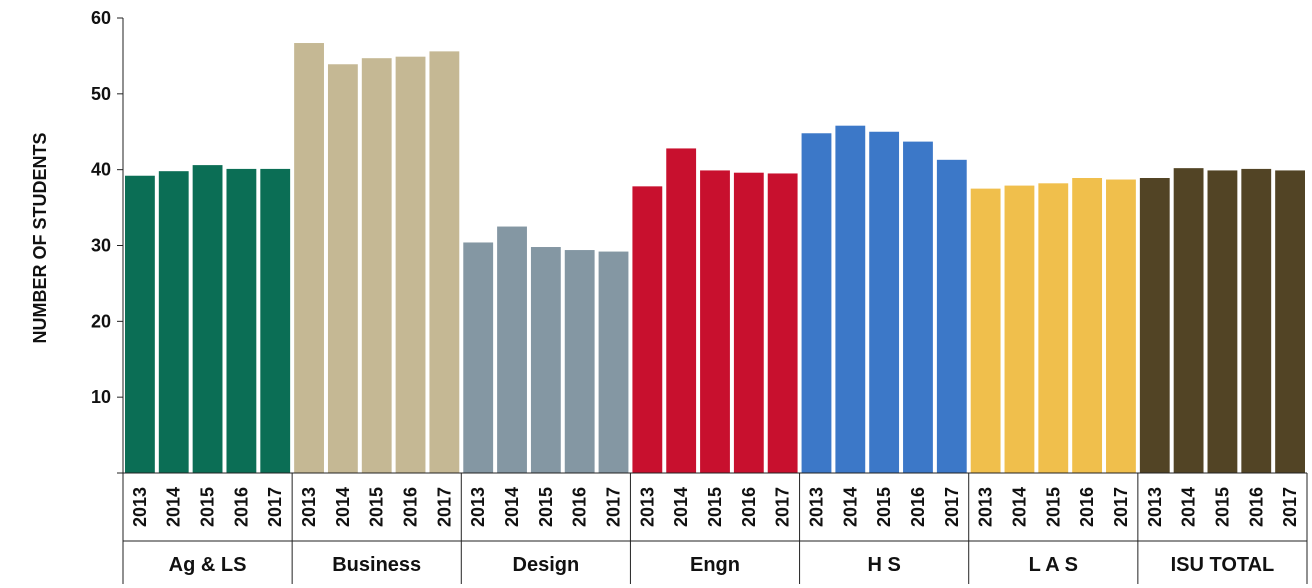  What do you see at coordinates (883, 565) in the screenshot?
I see `x-group-label: H S` at bounding box center [883, 565].